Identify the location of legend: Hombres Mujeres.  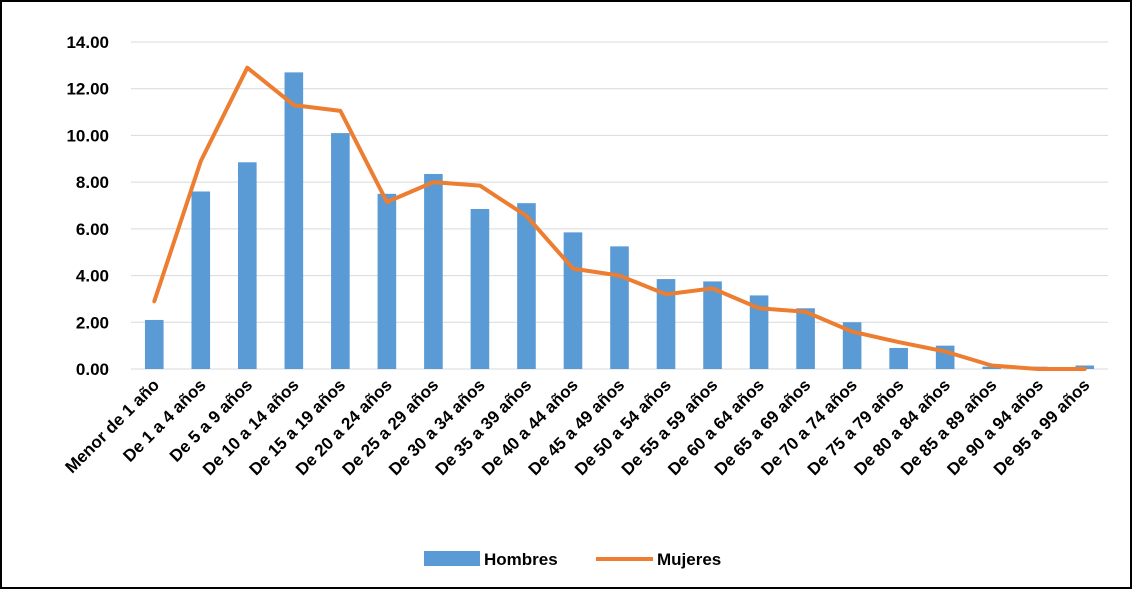
(572, 559).